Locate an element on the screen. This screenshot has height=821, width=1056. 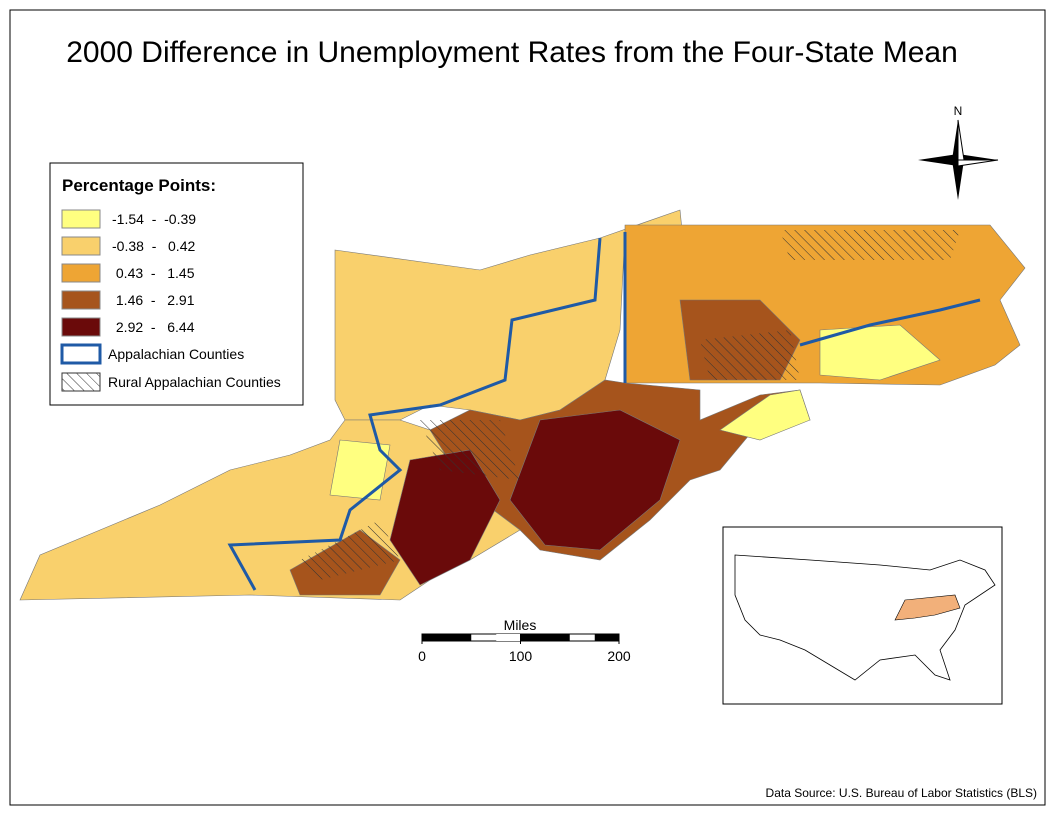
scale-bar: Miles 0 100 200 is located at coordinates (524, 640).